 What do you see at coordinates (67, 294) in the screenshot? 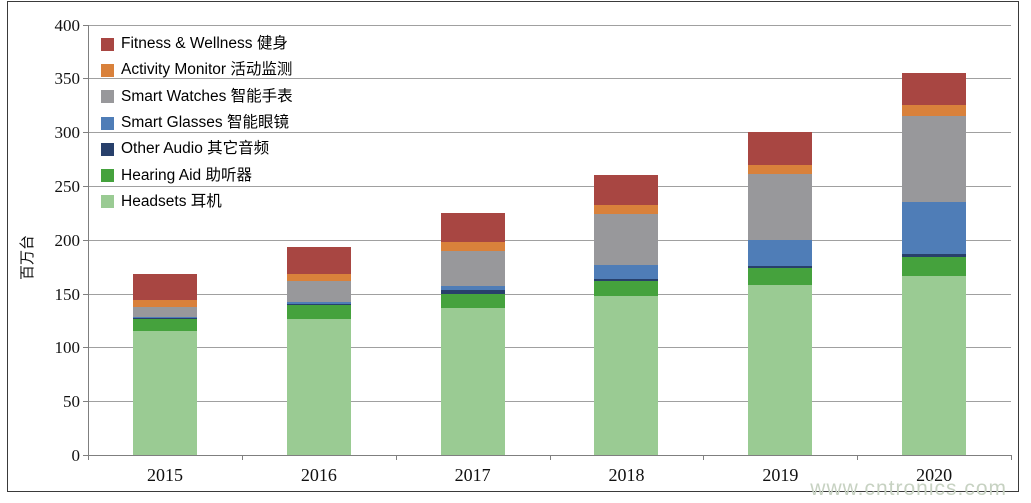
I see `y-tick-label: 150` at bounding box center [67, 294].